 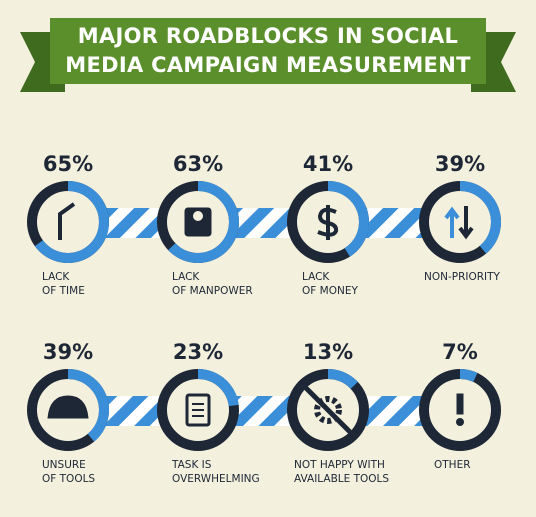 I want to click on value-label: 7%, so click(x=460, y=352).